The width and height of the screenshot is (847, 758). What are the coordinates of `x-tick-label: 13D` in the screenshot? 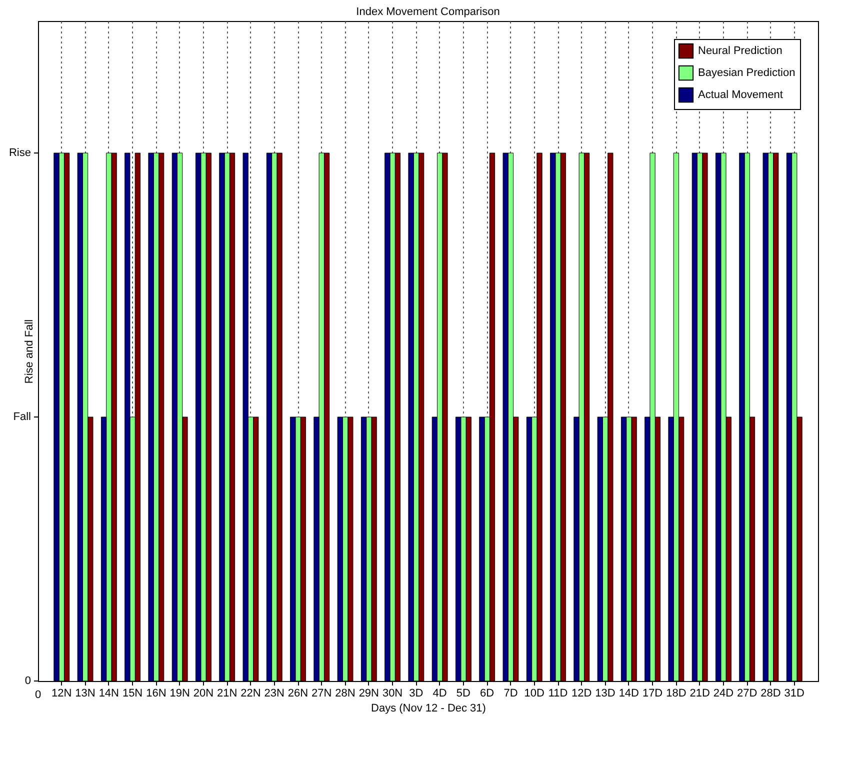 It's located at (605, 694).